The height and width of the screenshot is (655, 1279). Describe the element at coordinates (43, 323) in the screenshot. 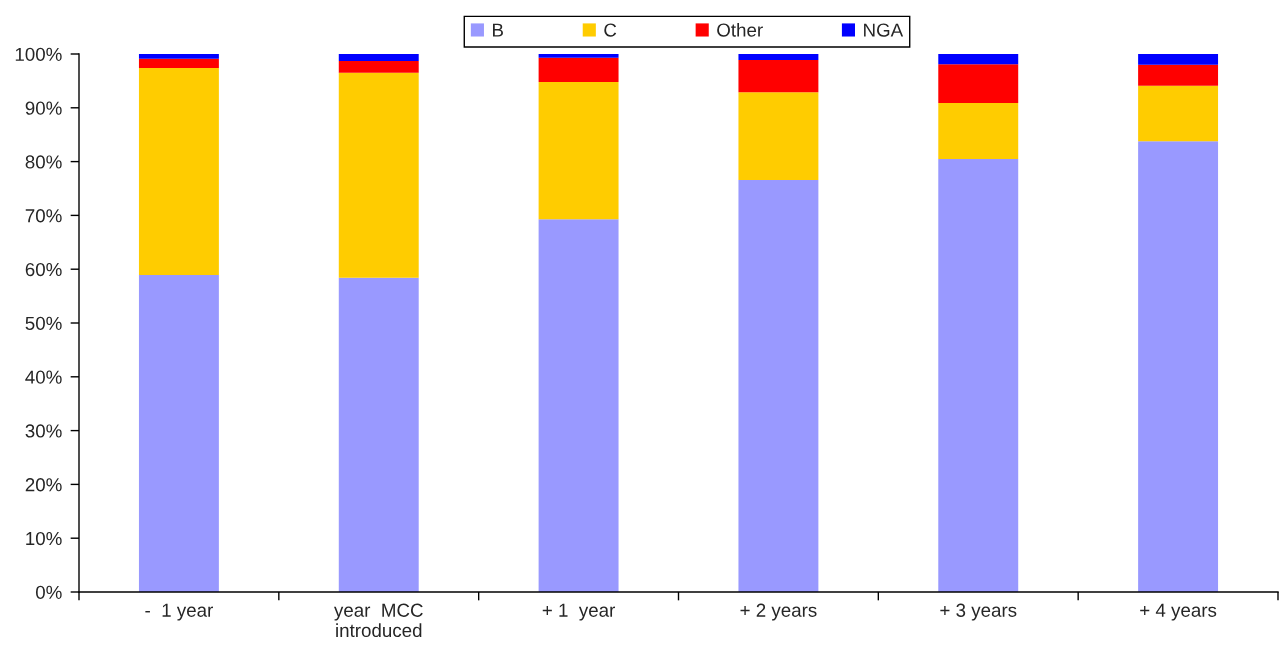

I see `y-tick-label: 50%` at that location.